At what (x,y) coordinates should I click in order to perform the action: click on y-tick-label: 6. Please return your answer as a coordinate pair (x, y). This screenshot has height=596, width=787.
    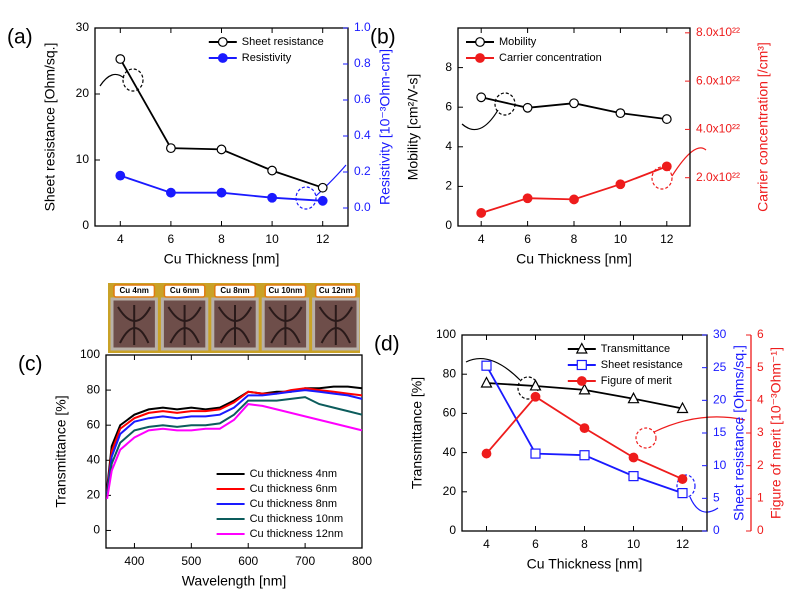
    Looking at the image, I should click on (448, 106).